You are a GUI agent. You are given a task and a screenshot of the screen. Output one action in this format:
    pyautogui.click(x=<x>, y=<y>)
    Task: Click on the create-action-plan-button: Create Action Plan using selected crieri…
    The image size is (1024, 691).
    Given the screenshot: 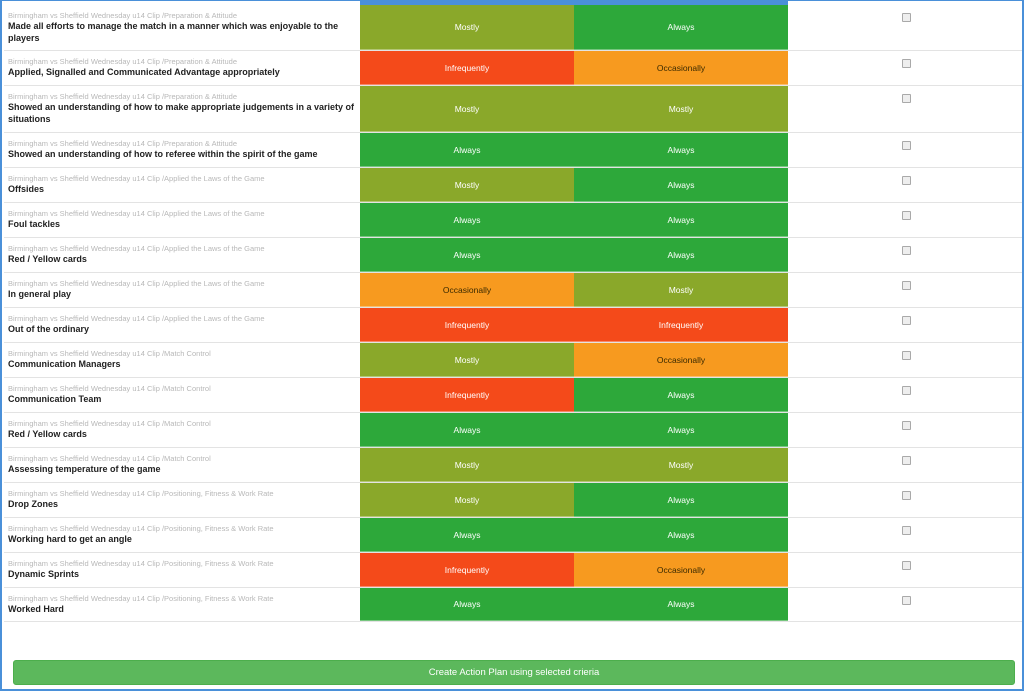 What is the action you would take?
    pyautogui.click(x=514, y=672)
    